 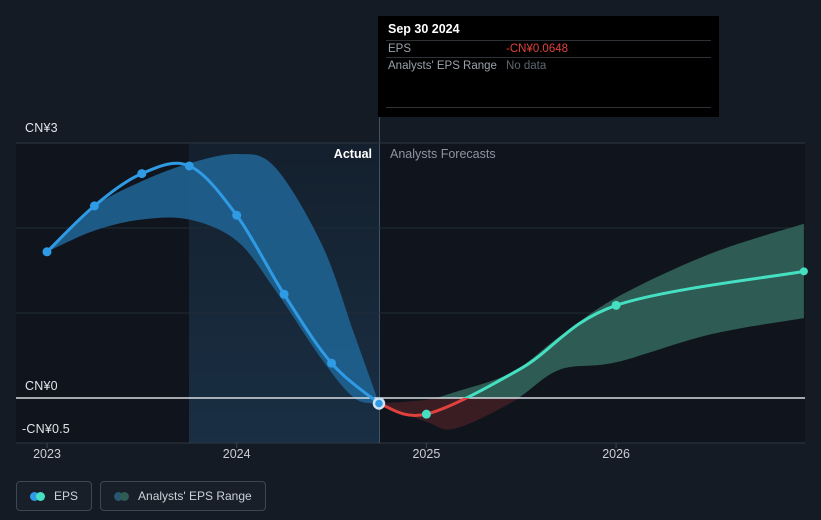 What do you see at coordinates (426, 454) in the screenshot?
I see `x-axis-label-2025: 2025` at bounding box center [426, 454].